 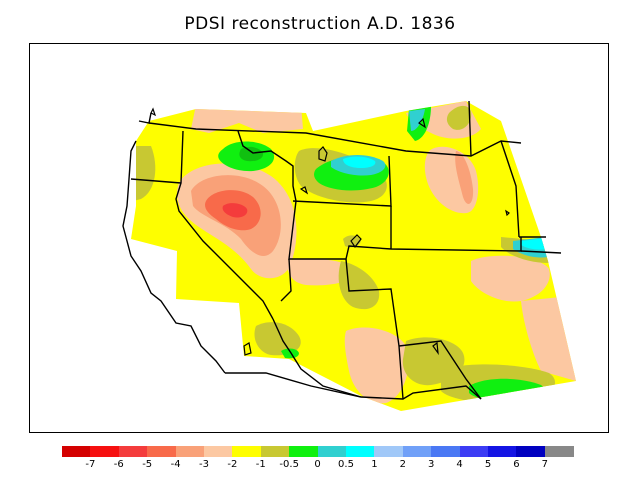 I want to click on map-title: PDSI reconstruction A.D. 1836, so click(x=320, y=24).